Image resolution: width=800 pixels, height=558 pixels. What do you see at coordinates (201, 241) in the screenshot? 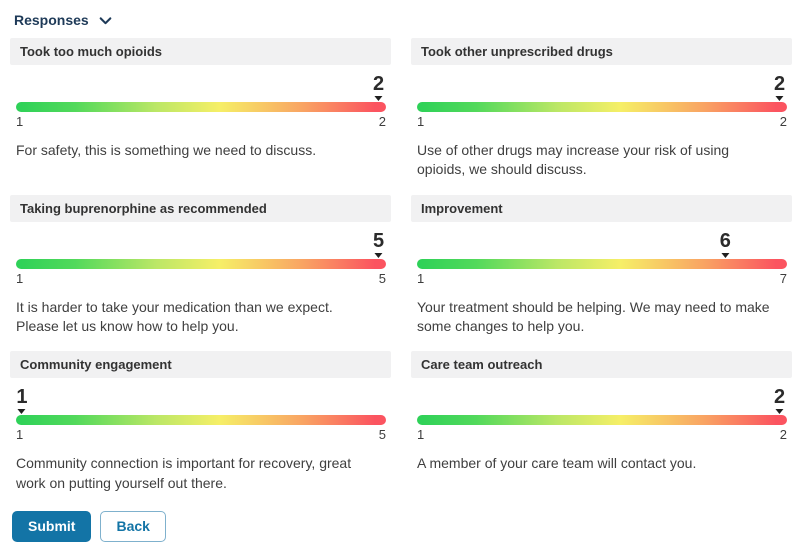
I see `slider-marker-area: 5` at bounding box center [201, 241].